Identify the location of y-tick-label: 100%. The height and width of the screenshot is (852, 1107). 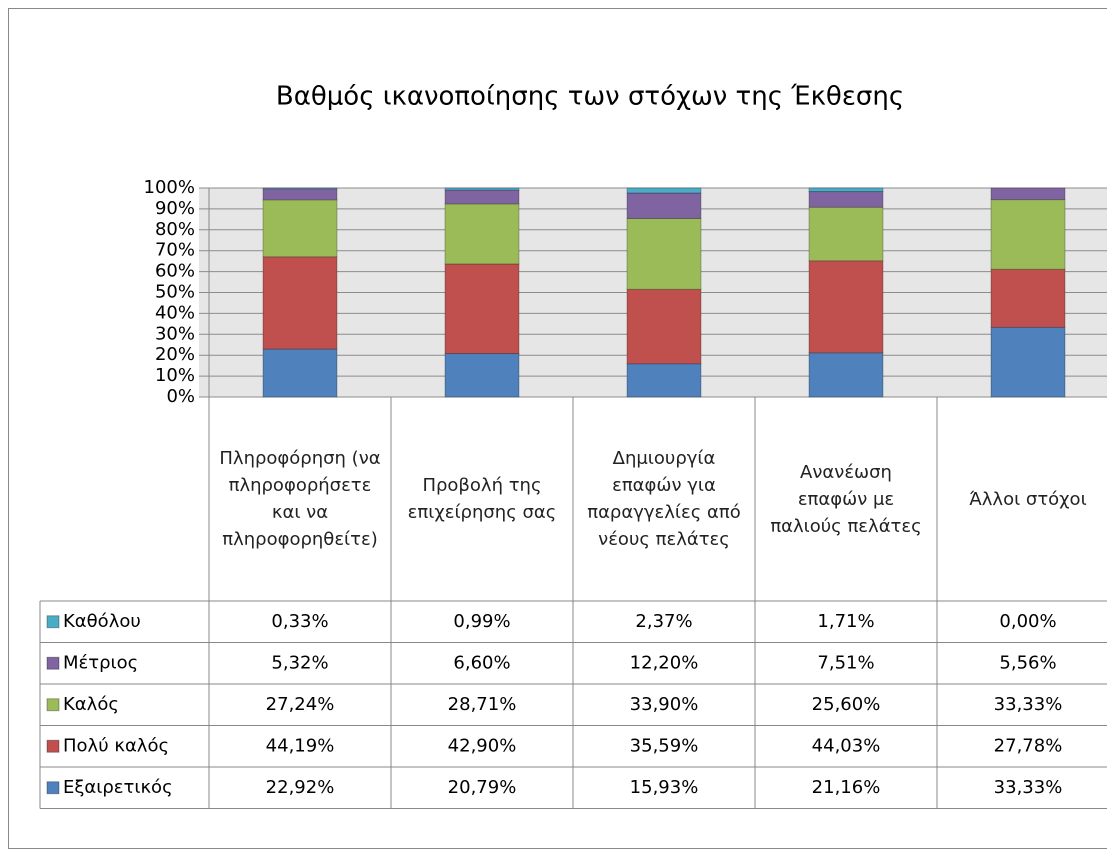
(169, 187).